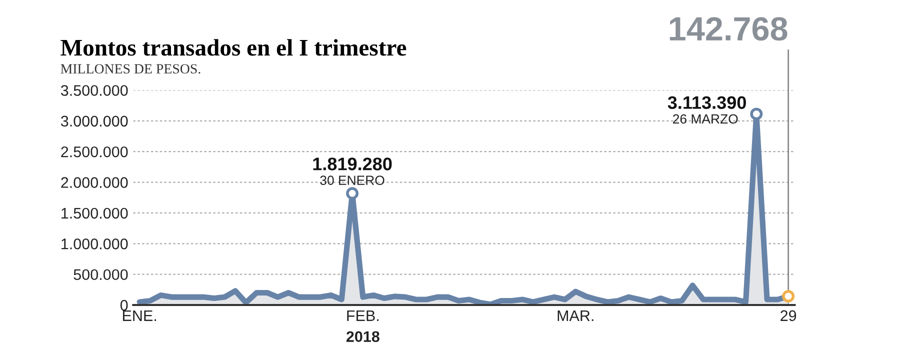 Image resolution: width=900 pixels, height=358 pixels. What do you see at coordinates (139, 315) in the screenshot?
I see `x-tick-label: ENE.` at bounding box center [139, 315].